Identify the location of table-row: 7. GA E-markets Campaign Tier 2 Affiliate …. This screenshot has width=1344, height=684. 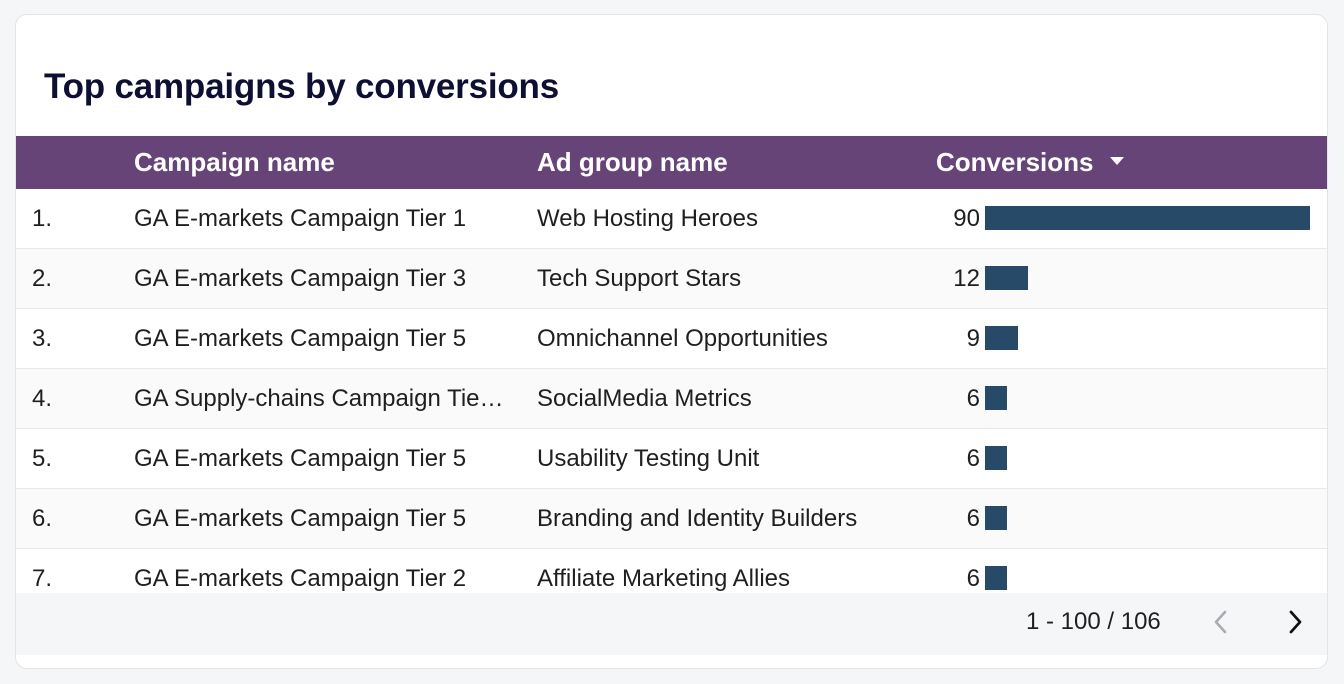
(671, 571).